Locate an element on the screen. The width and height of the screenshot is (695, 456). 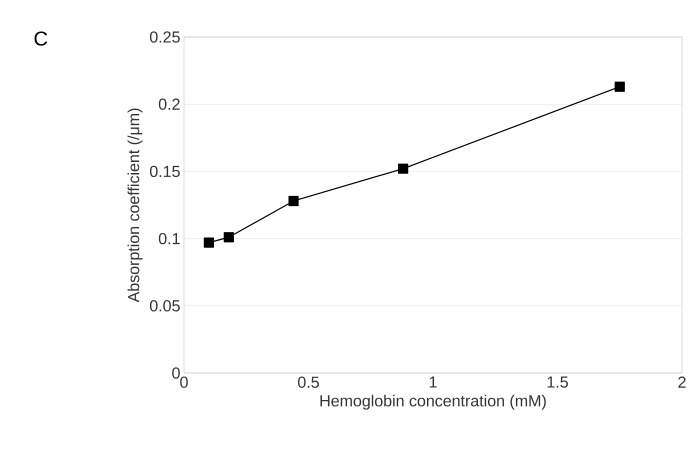
y-axis-title: Absorption coefficient (/μm) is located at coordinates (135, 205).